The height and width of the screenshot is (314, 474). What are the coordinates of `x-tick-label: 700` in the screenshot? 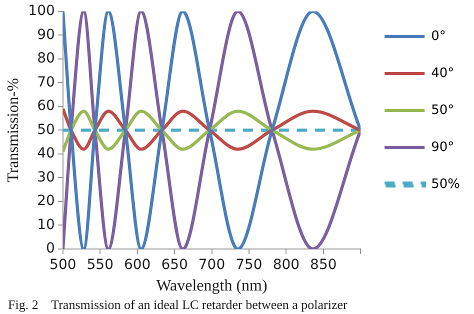 It's located at (212, 265).